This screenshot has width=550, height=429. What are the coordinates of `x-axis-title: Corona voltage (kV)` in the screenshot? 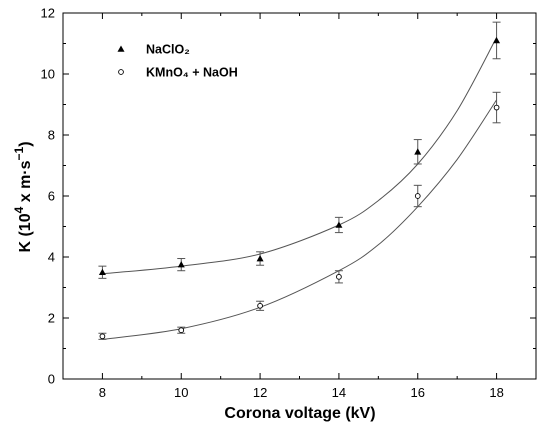 It's located at (299, 413).